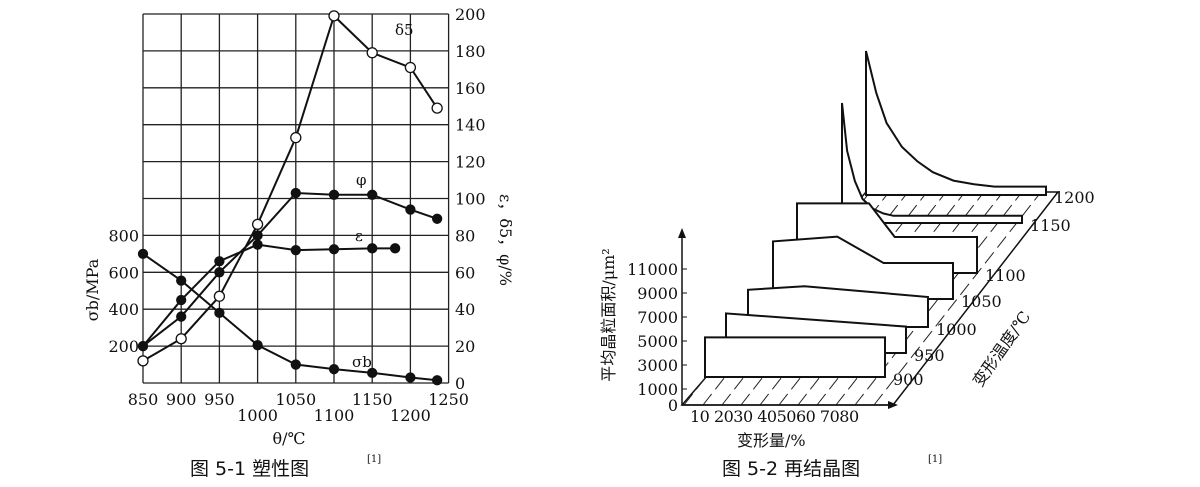  What do you see at coordinates (181, 399) in the screenshot?
I see `x-tick-label: 900` at bounding box center [181, 399].